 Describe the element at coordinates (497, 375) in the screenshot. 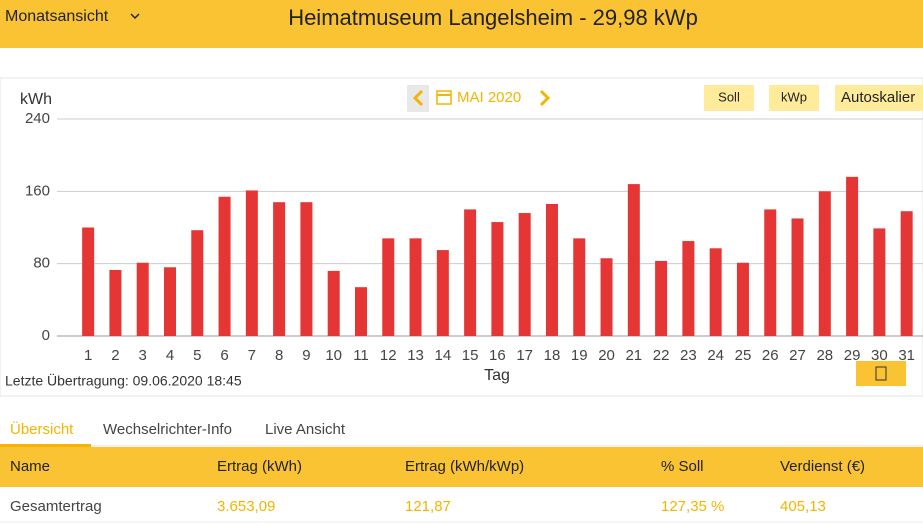

I see `x-axis-label: Tag` at that location.